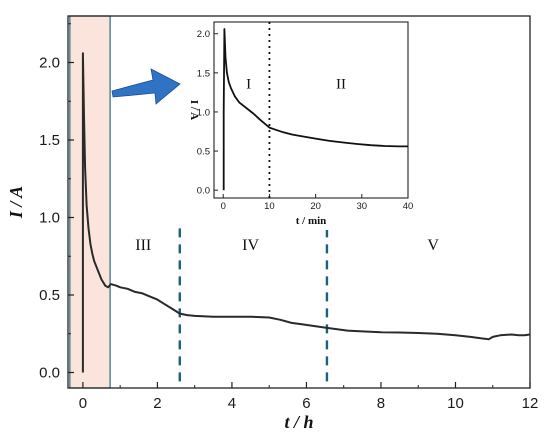 Image resolution: width=550 pixels, height=441 pixels. I want to click on callout-arrow-layer, so click(146, 86).